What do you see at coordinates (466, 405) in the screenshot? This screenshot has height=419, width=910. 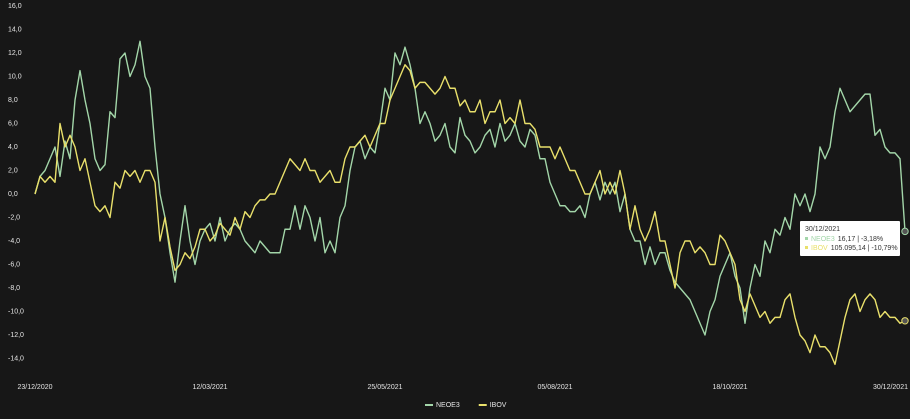 I see `legend: NEOE3 IBOV` at bounding box center [466, 405].